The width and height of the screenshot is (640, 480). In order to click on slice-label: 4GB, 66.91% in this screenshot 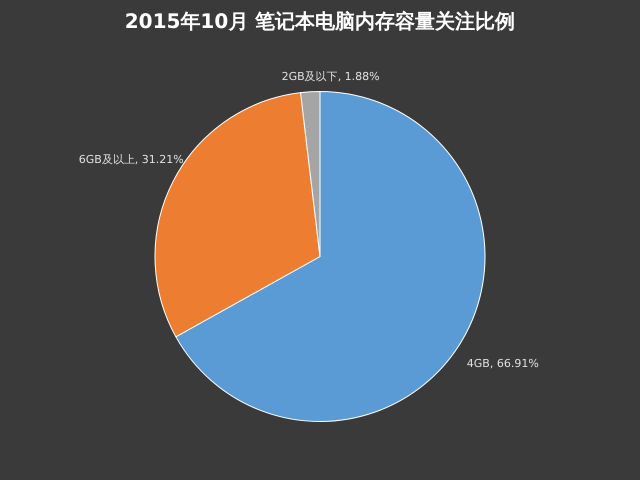, I will do `click(502, 363)`.